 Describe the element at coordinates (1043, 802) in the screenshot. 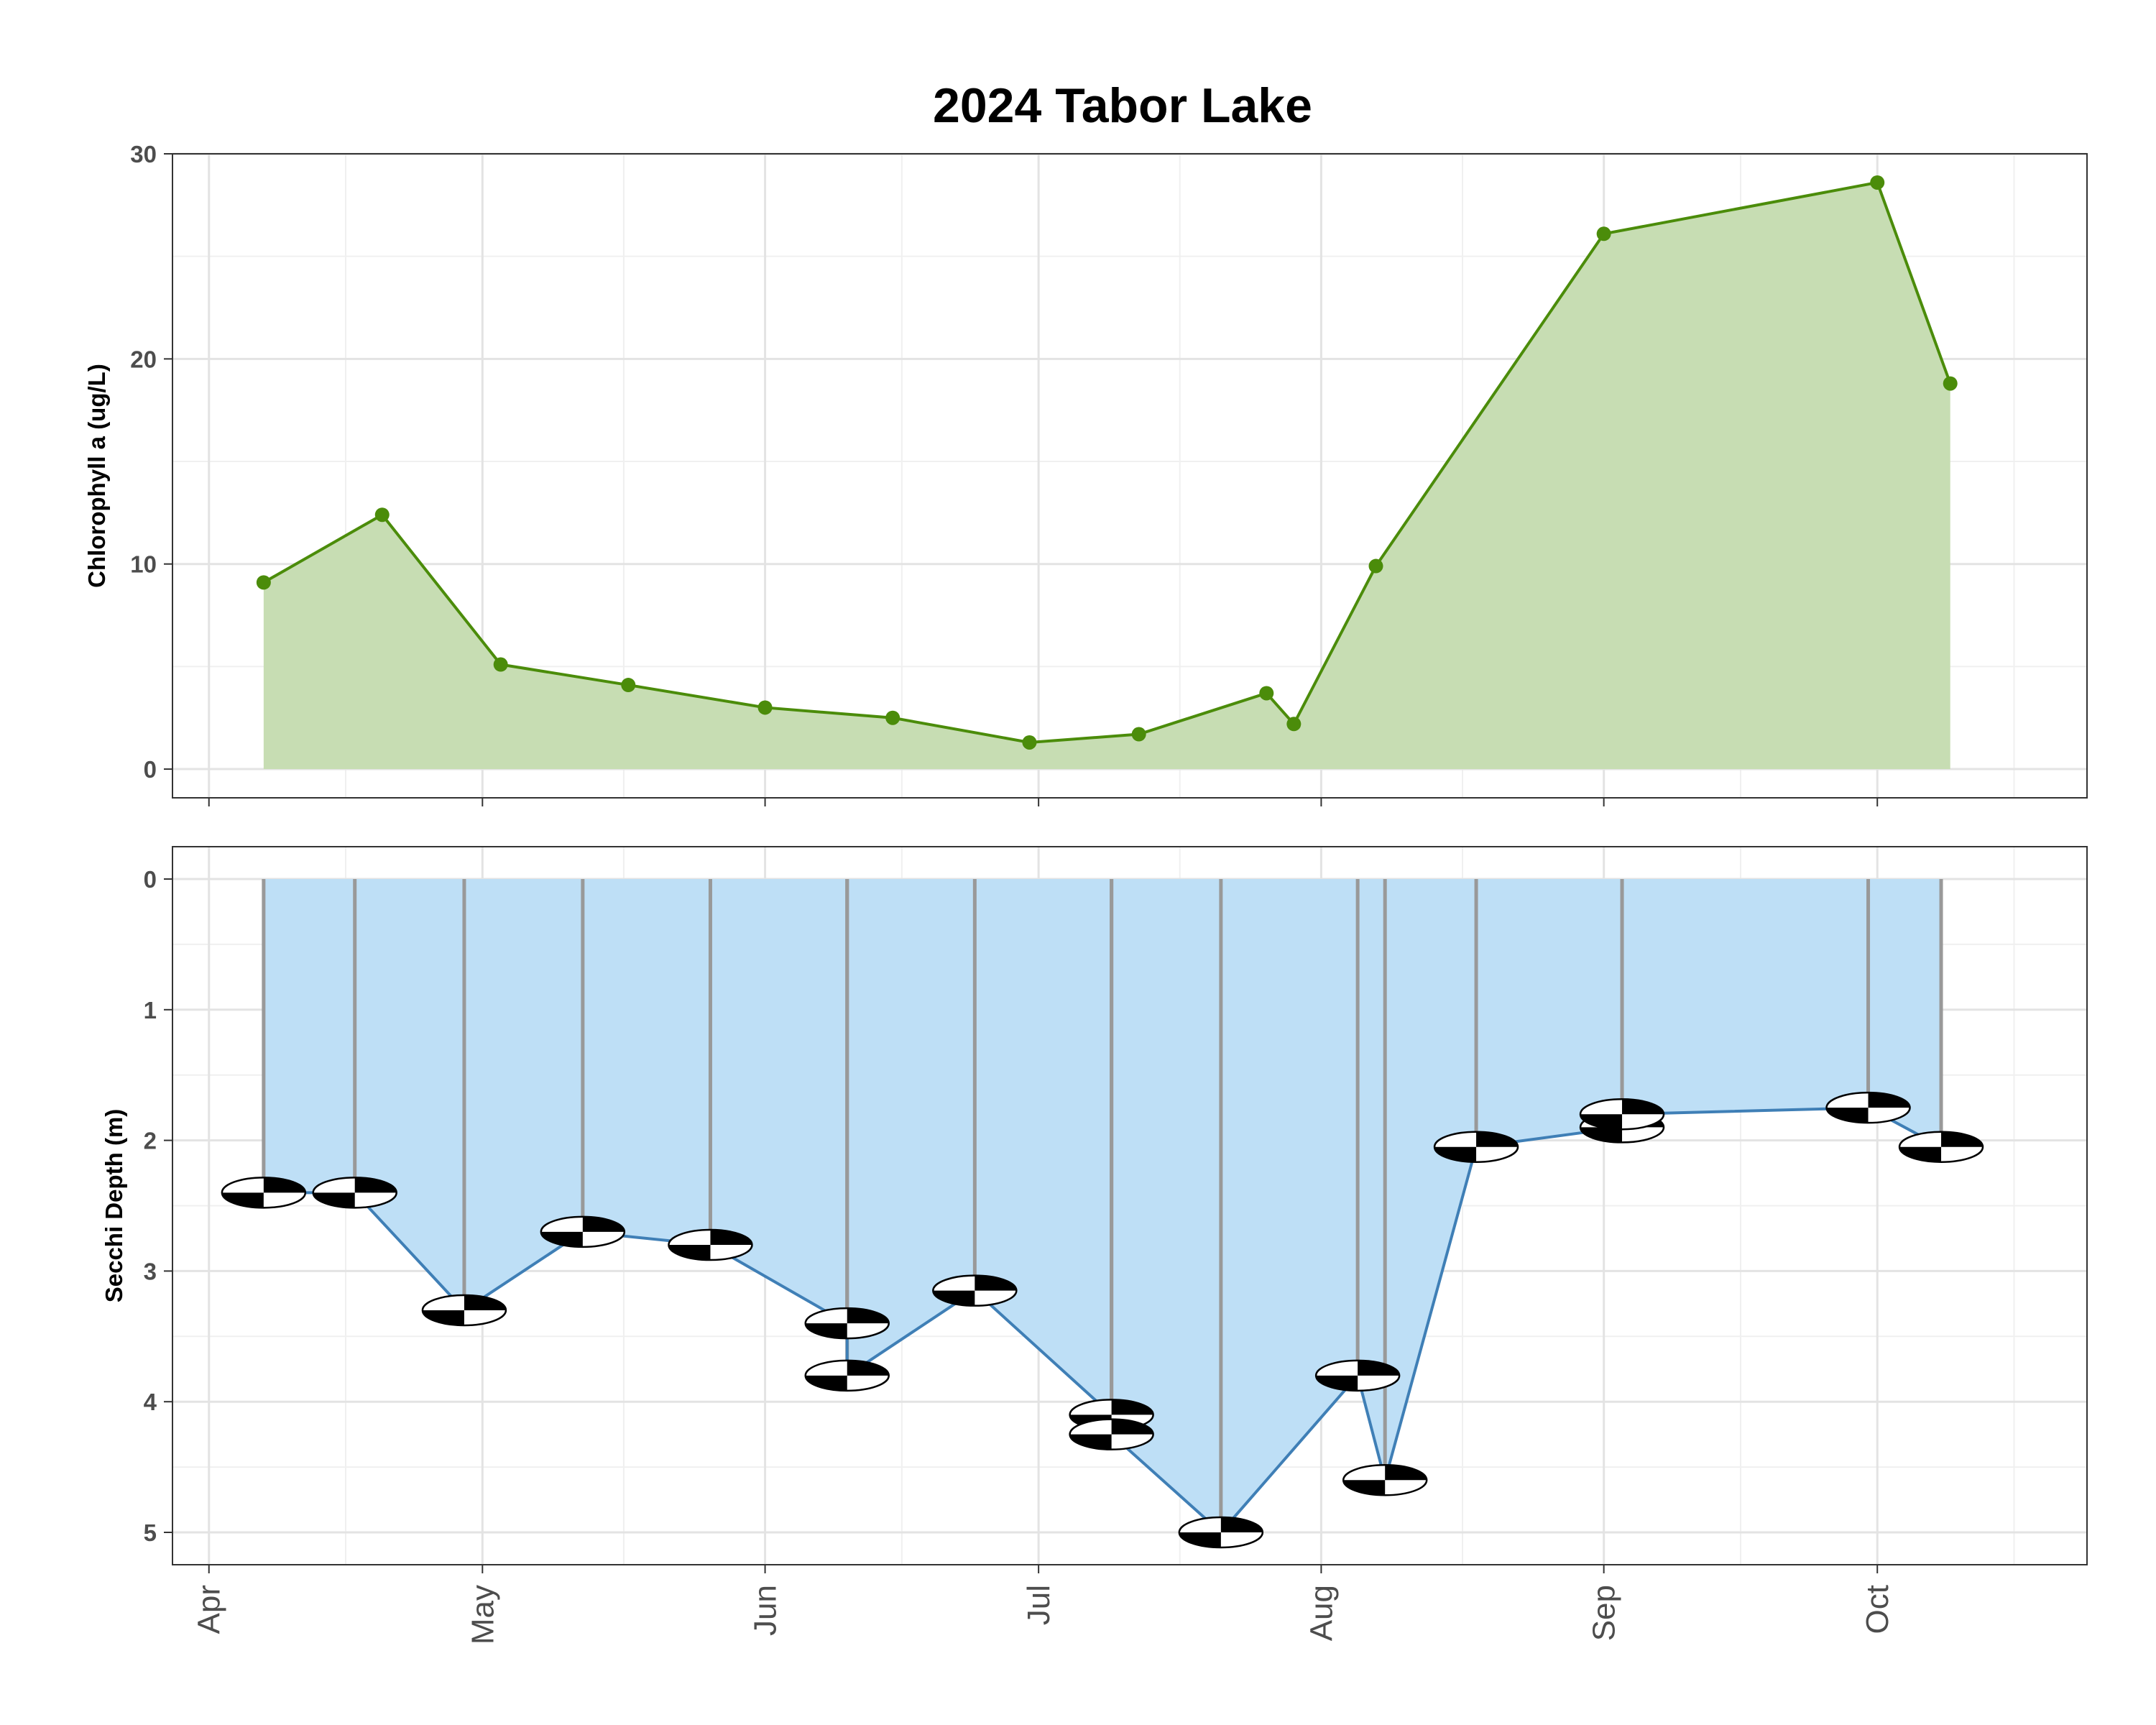

I see `chlorophyll-x-ticks` at that location.